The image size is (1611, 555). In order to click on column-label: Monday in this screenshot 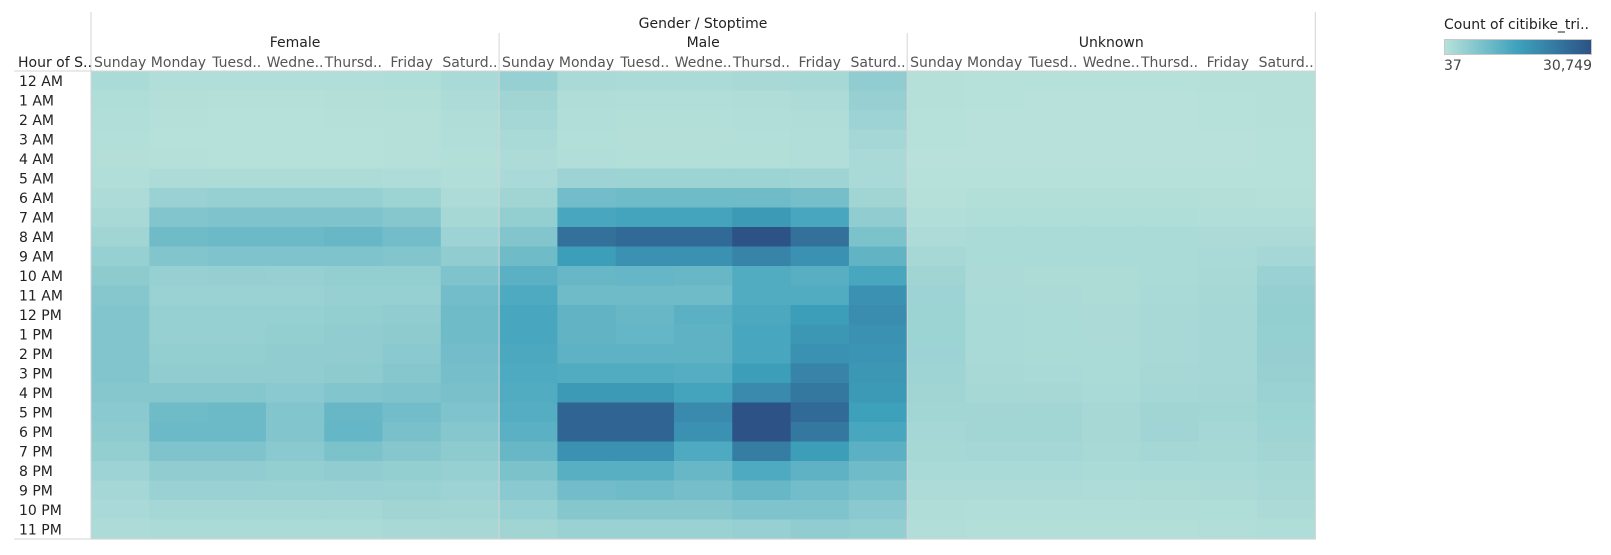, I will do `click(586, 63)`.